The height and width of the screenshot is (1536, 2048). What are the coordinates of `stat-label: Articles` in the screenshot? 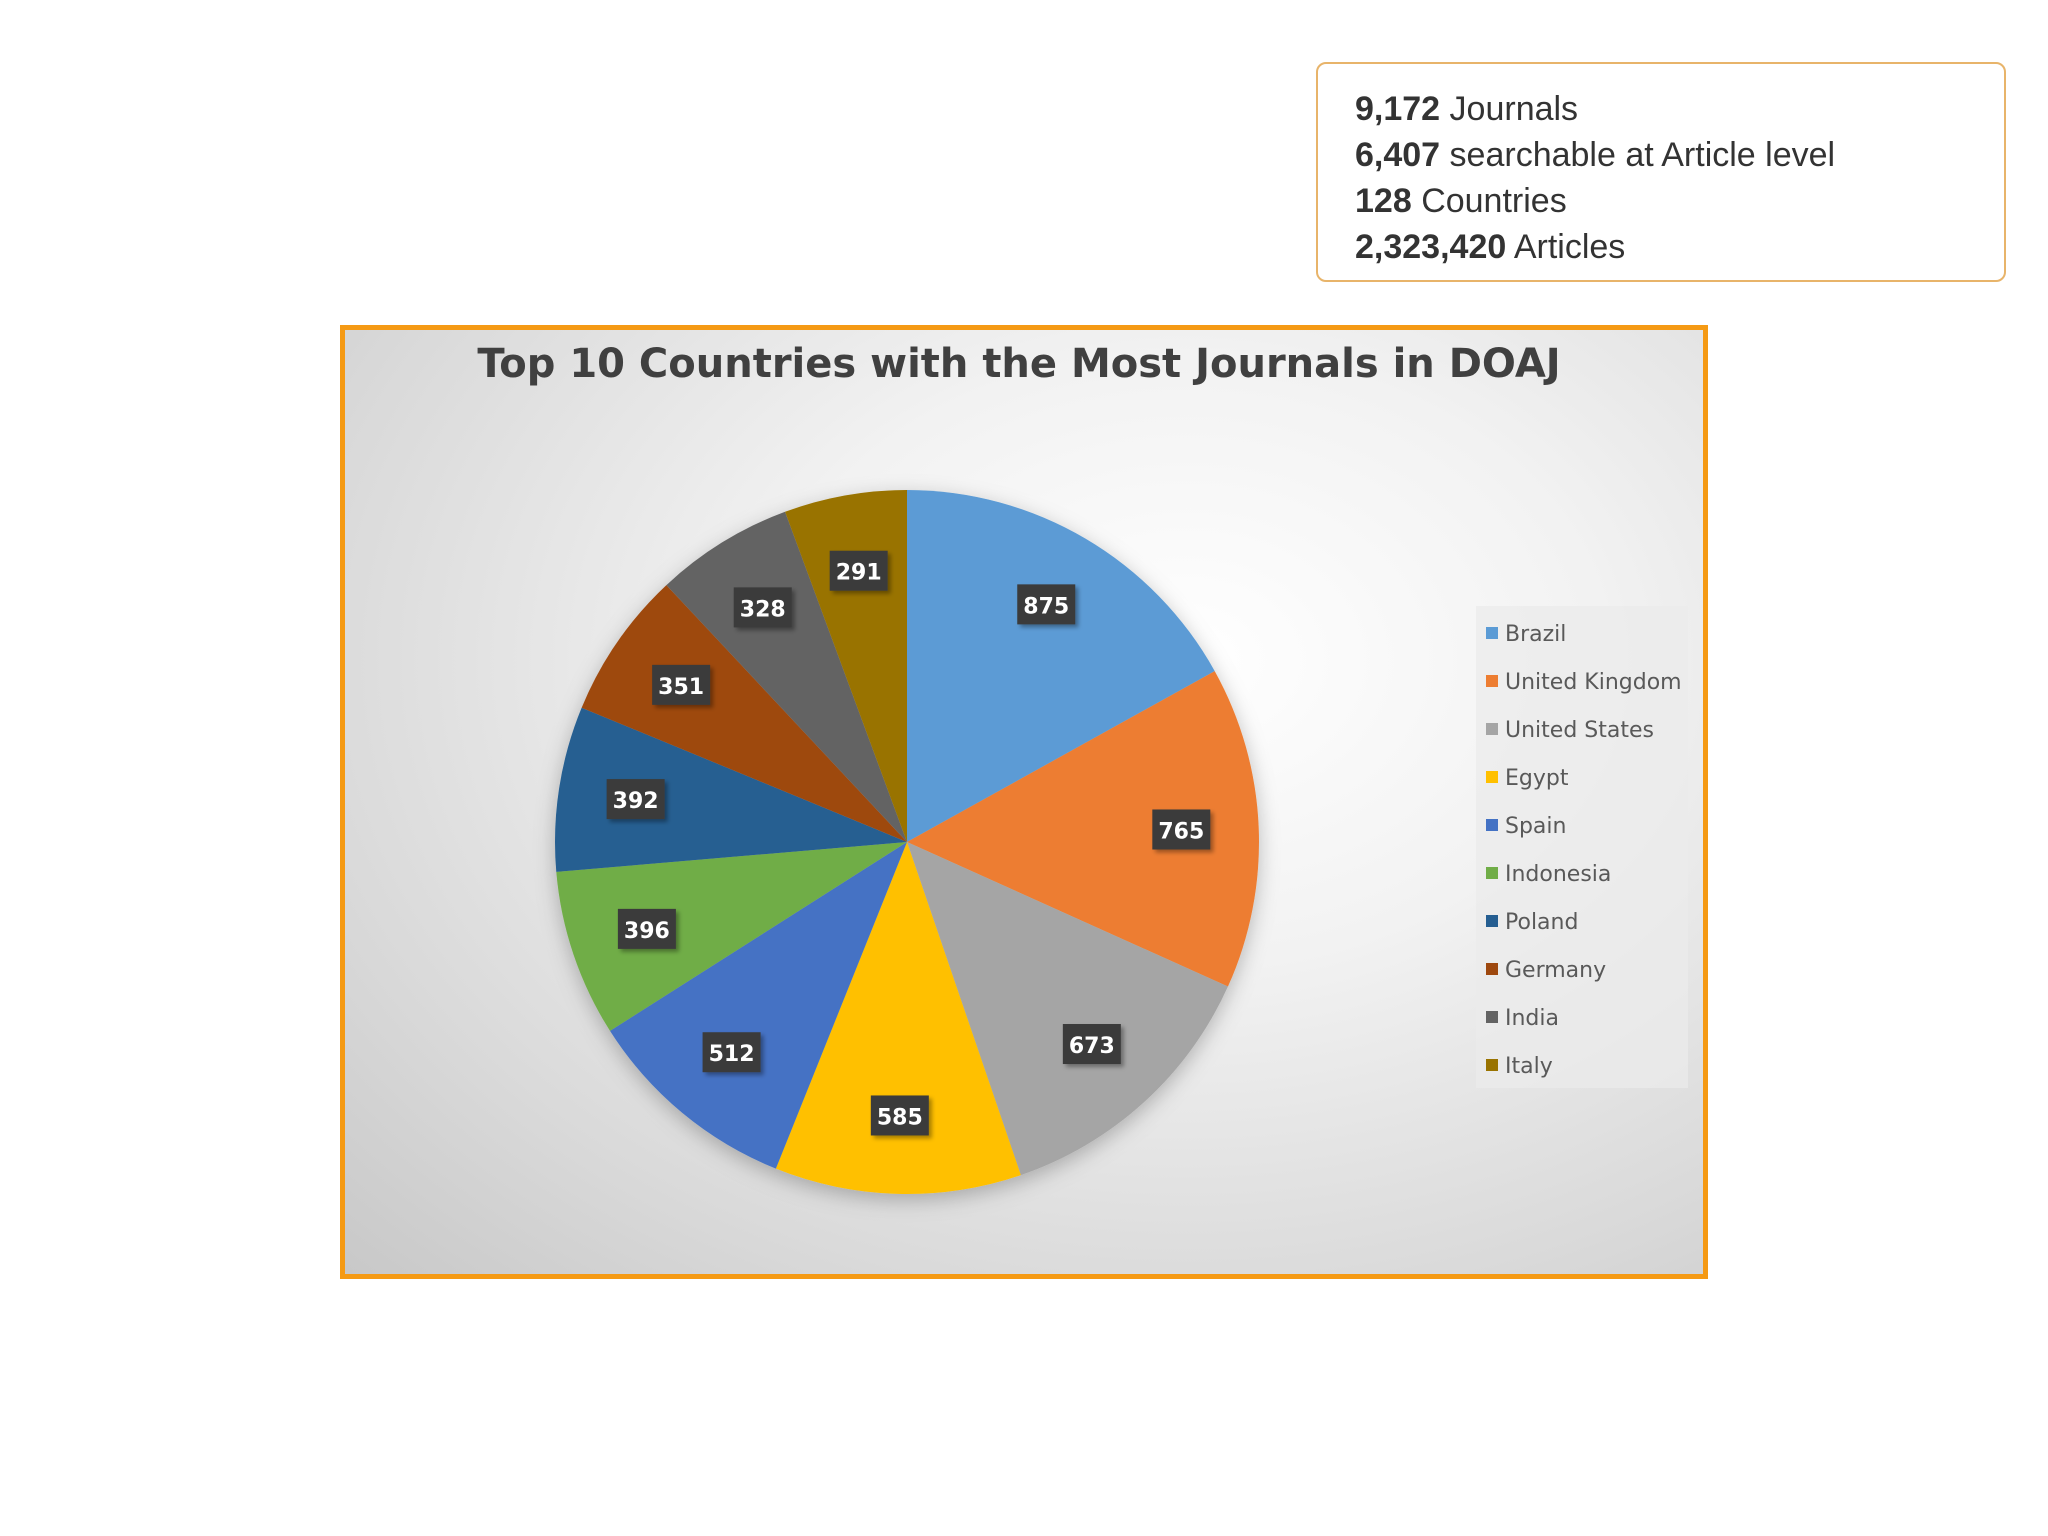 It's located at (1569, 247).